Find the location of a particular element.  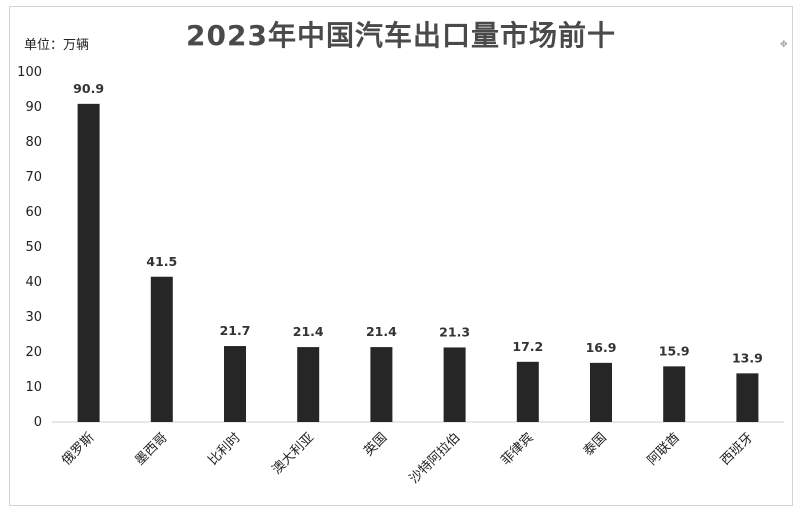

data-label: 90.9 is located at coordinates (88, 88).